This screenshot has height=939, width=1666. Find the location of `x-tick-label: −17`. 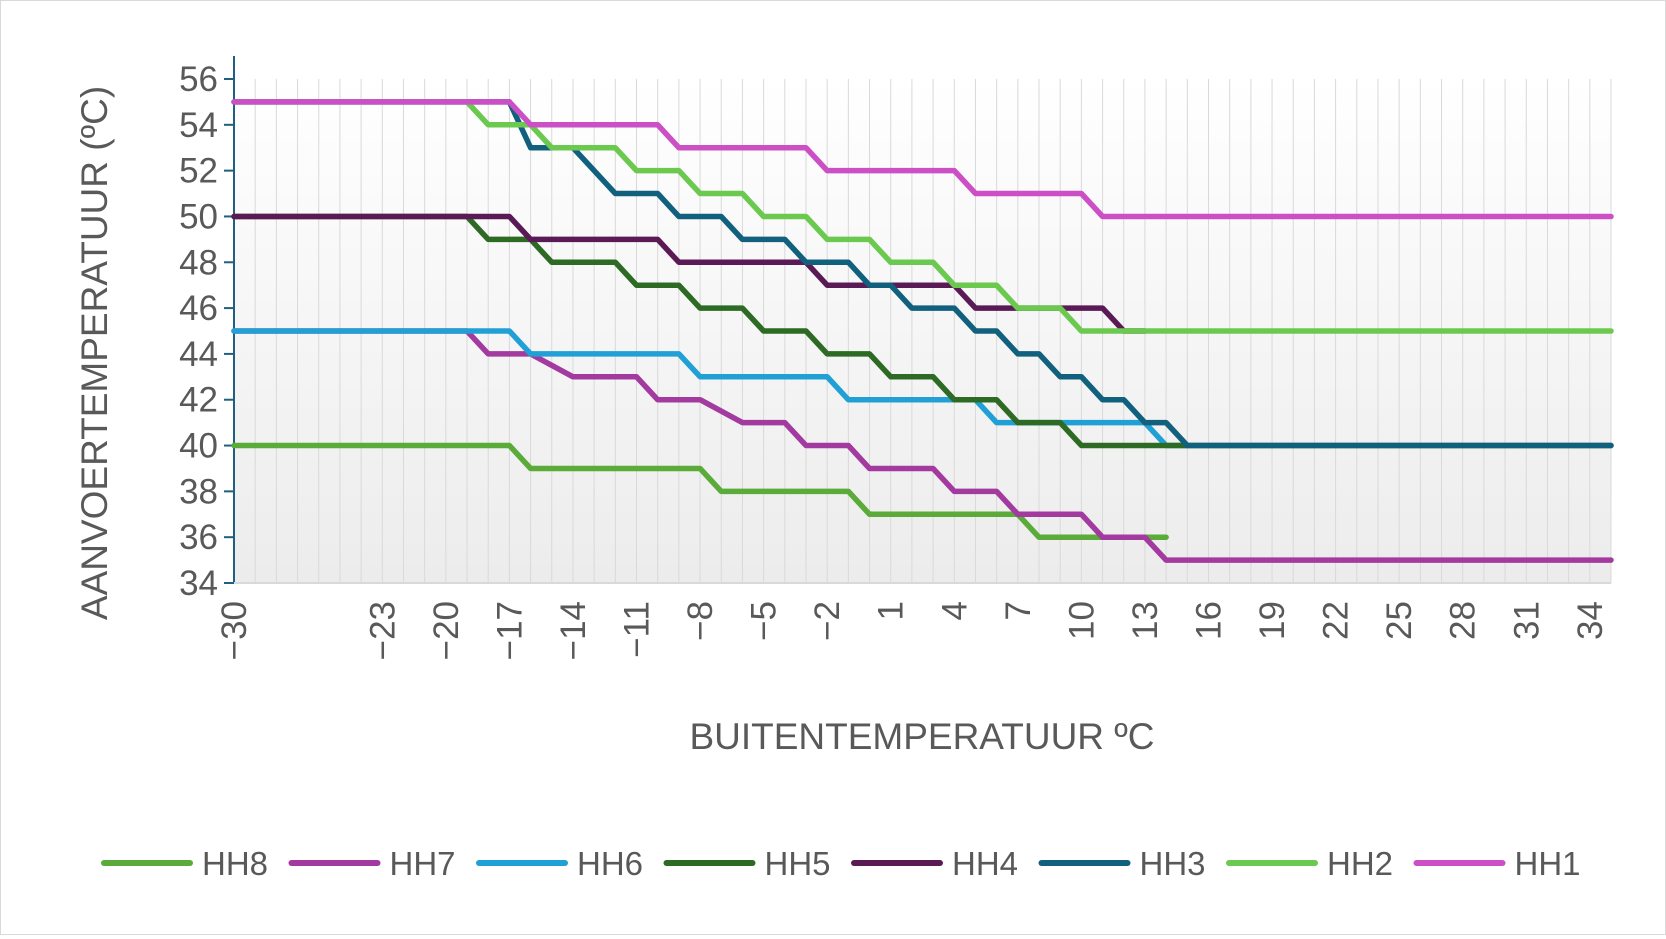

x-tick-label: −17 is located at coordinates (509, 630).